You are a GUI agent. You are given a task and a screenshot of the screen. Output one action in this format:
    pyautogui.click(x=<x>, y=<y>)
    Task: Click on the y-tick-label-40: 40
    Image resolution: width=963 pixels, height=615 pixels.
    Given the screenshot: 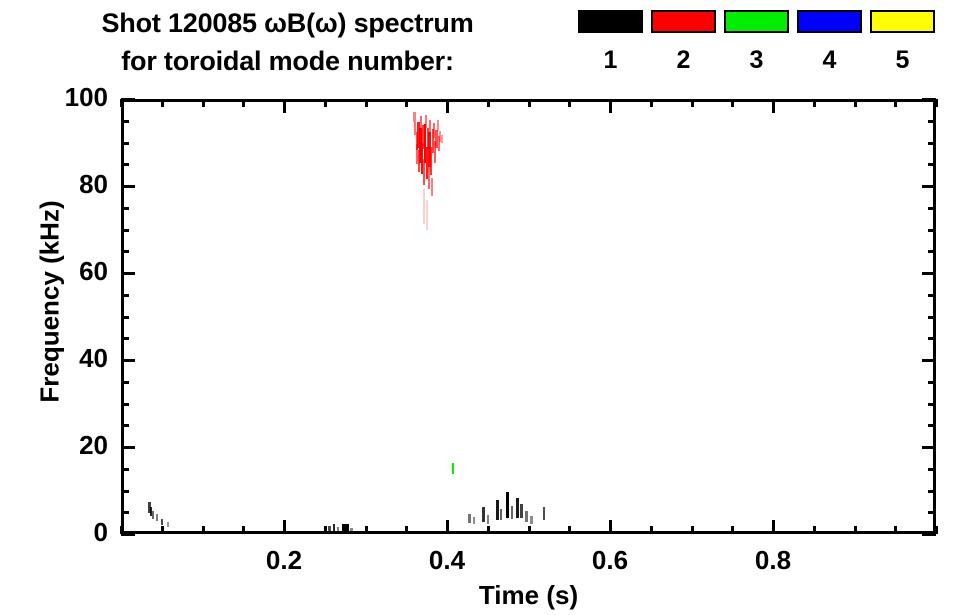 What is the action you would take?
    pyautogui.click(x=93, y=358)
    